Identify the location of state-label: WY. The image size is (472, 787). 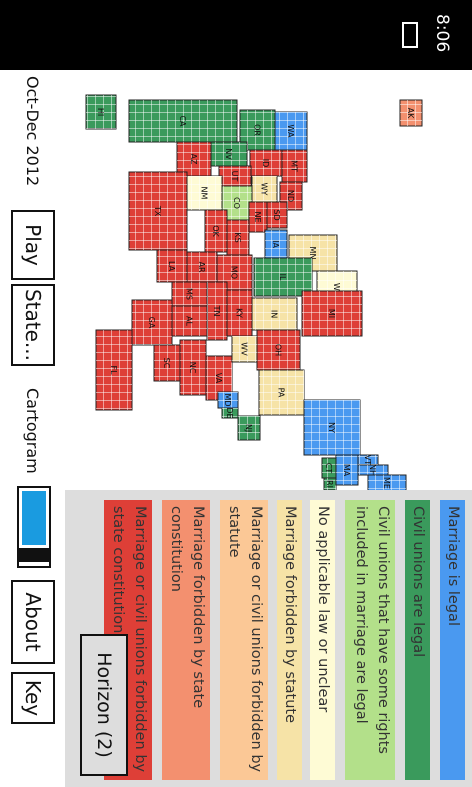
(264, 189).